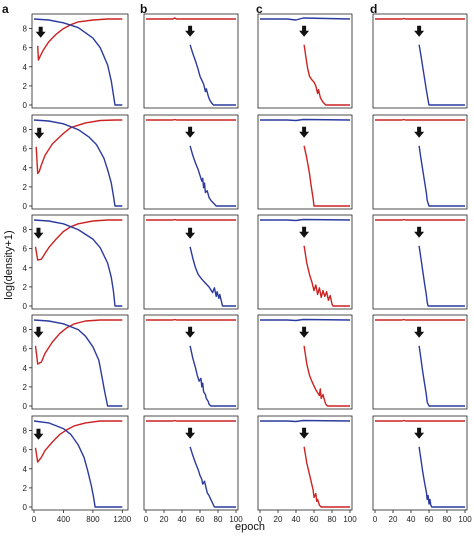 This screenshot has width=474, height=536. Describe the element at coordinates (373, 9) in the screenshot. I see `panel-letter-d: d` at that location.